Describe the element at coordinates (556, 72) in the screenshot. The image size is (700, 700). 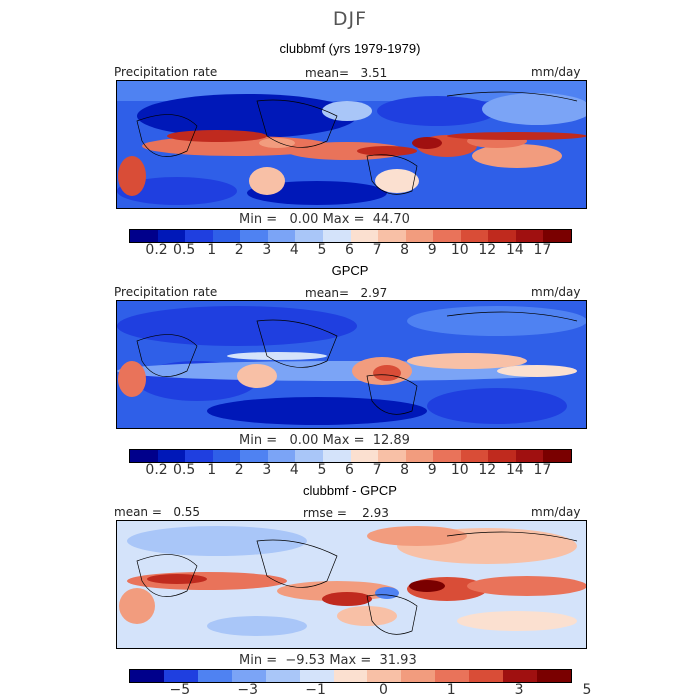
I see `panel-1-units-label: mm/day` at that location.